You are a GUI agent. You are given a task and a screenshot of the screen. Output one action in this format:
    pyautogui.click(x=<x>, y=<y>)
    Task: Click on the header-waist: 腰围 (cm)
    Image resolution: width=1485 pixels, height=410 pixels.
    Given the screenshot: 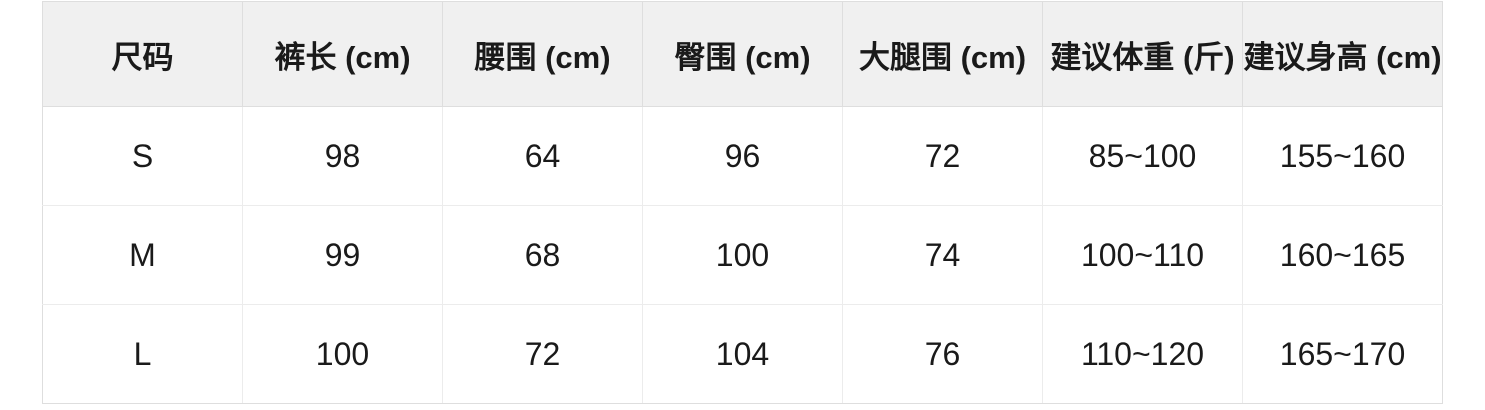 What is the action you would take?
    pyautogui.click(x=542, y=54)
    